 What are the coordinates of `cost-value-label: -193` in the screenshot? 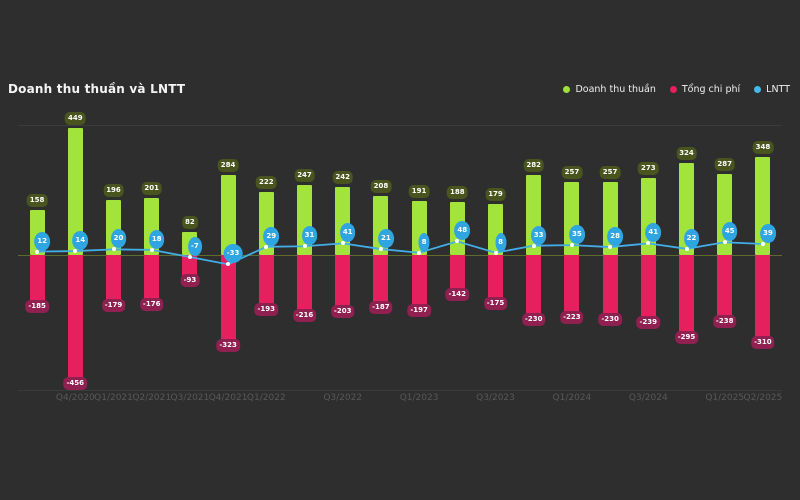 It's located at (266, 309).